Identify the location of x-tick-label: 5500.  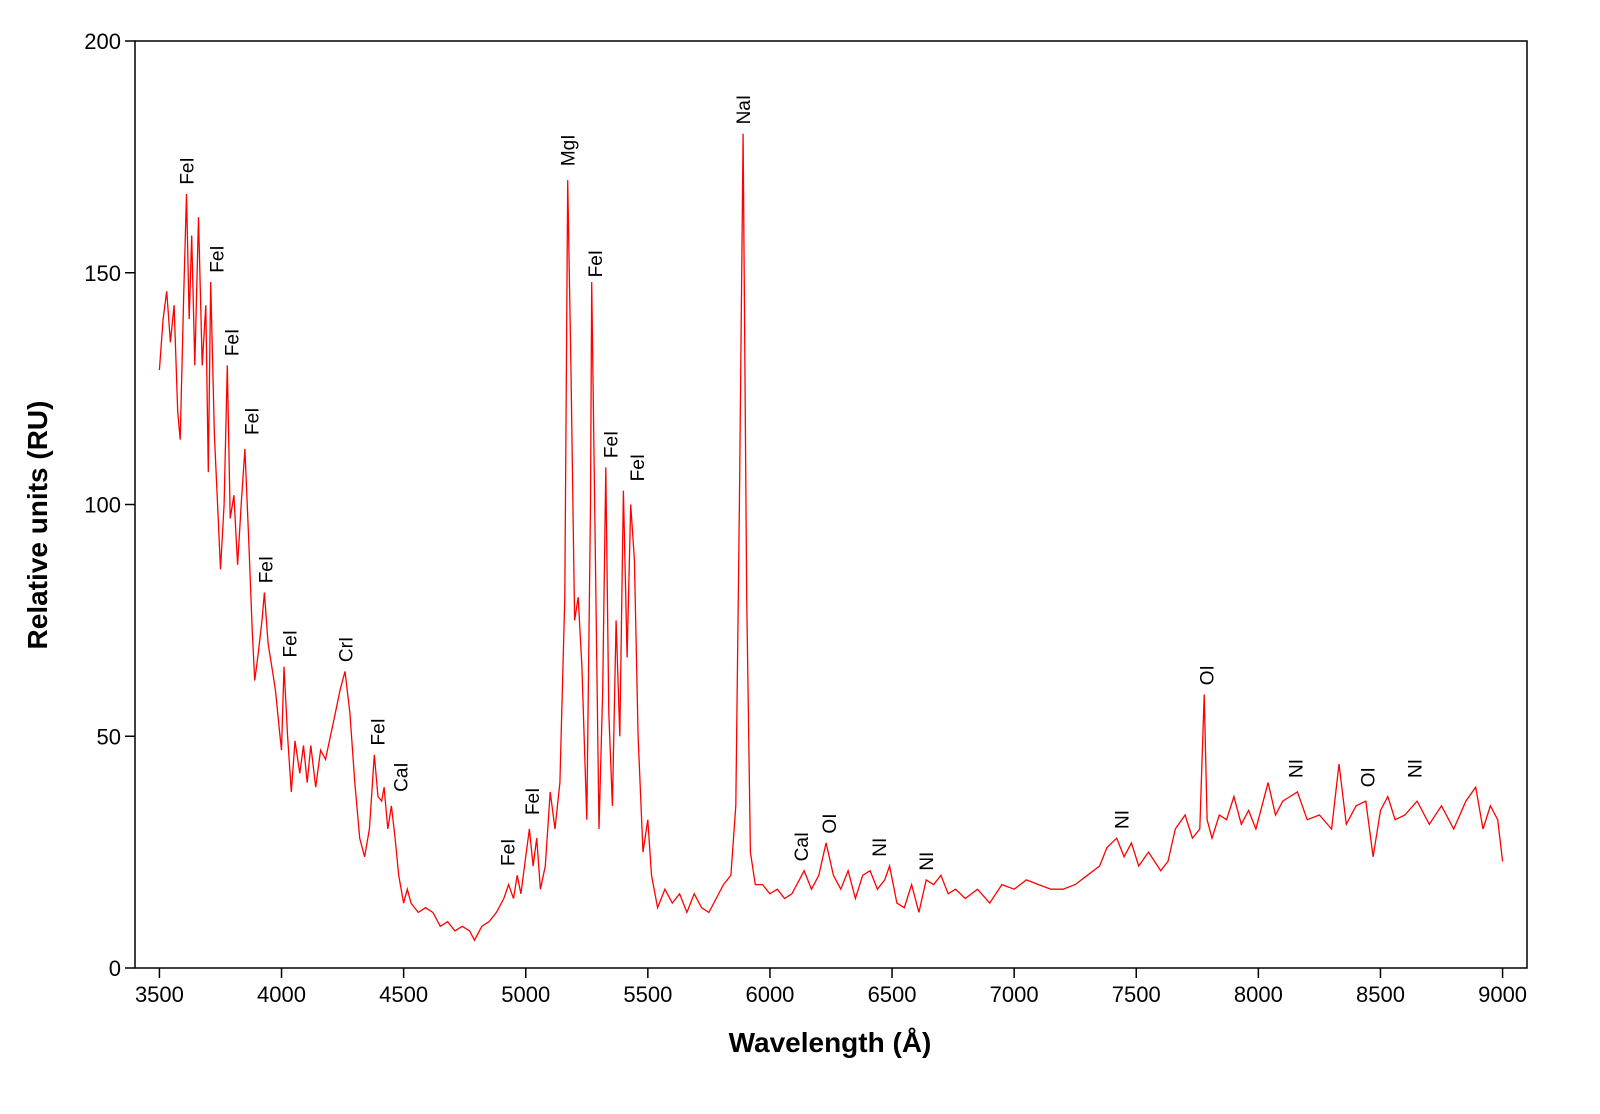
(647, 994).